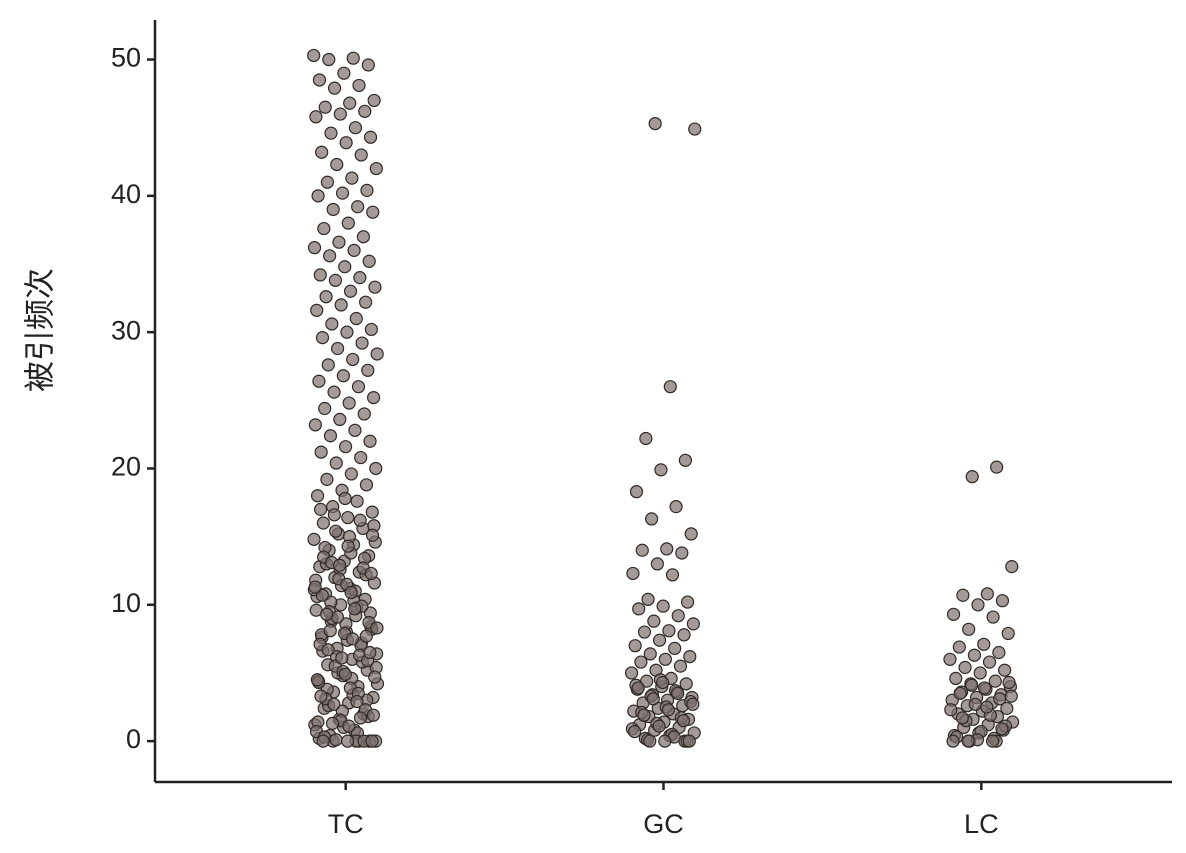 The image size is (1186, 853). I want to click on y-tick-label: 0, so click(133, 739).